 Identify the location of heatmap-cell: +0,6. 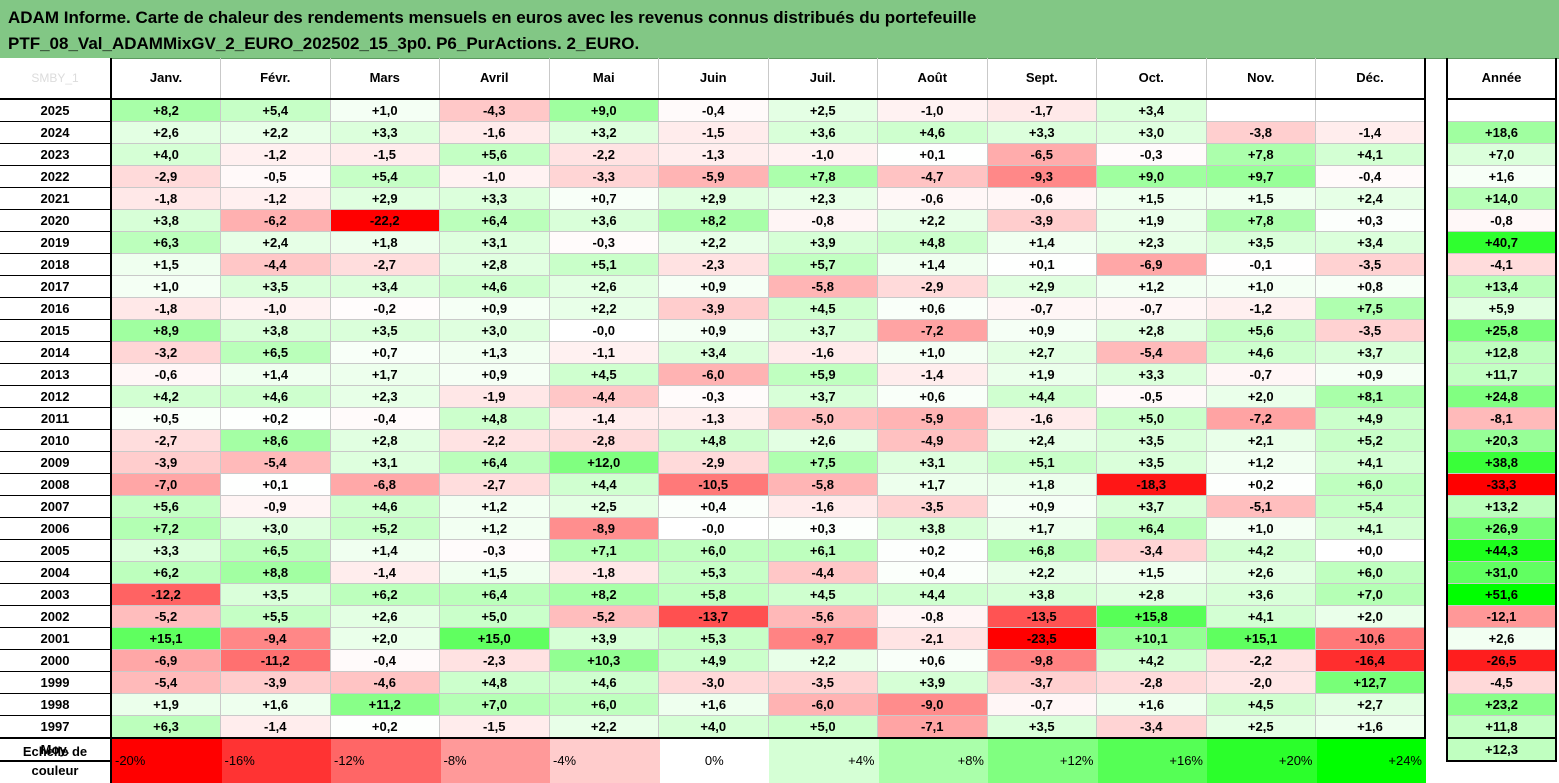
(932, 308).